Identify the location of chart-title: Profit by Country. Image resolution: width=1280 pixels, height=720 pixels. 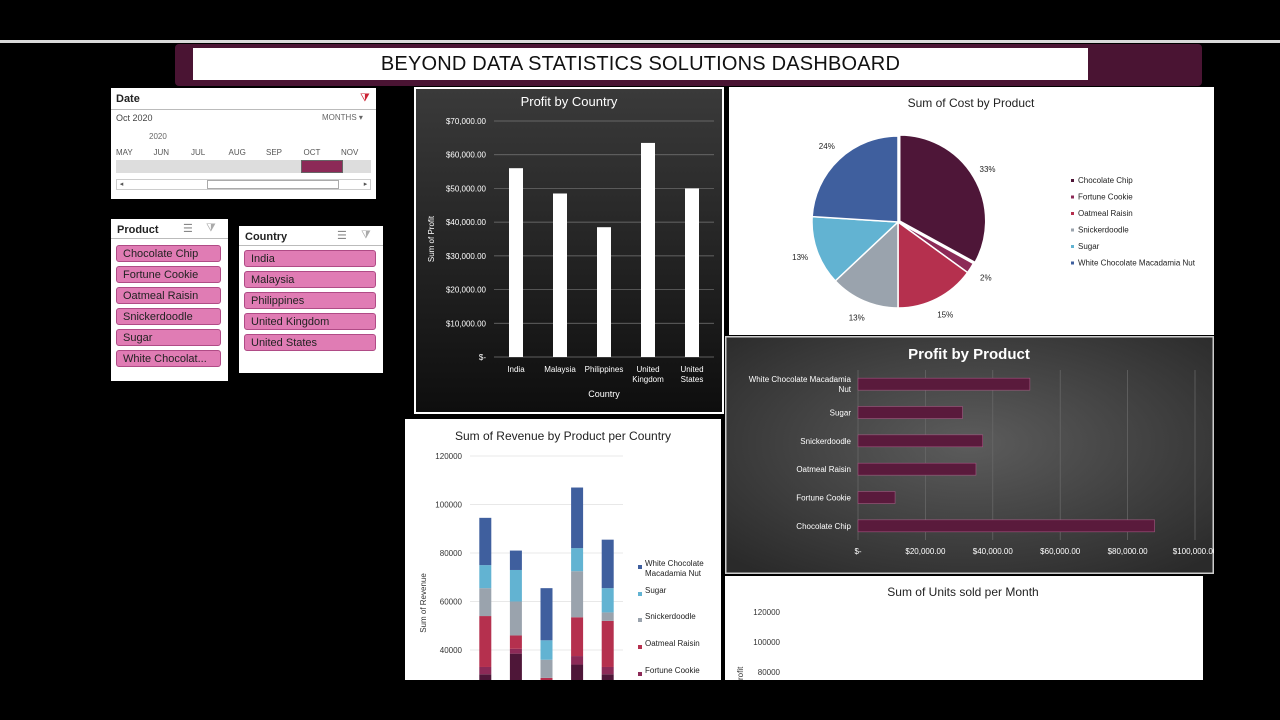
(569, 101).